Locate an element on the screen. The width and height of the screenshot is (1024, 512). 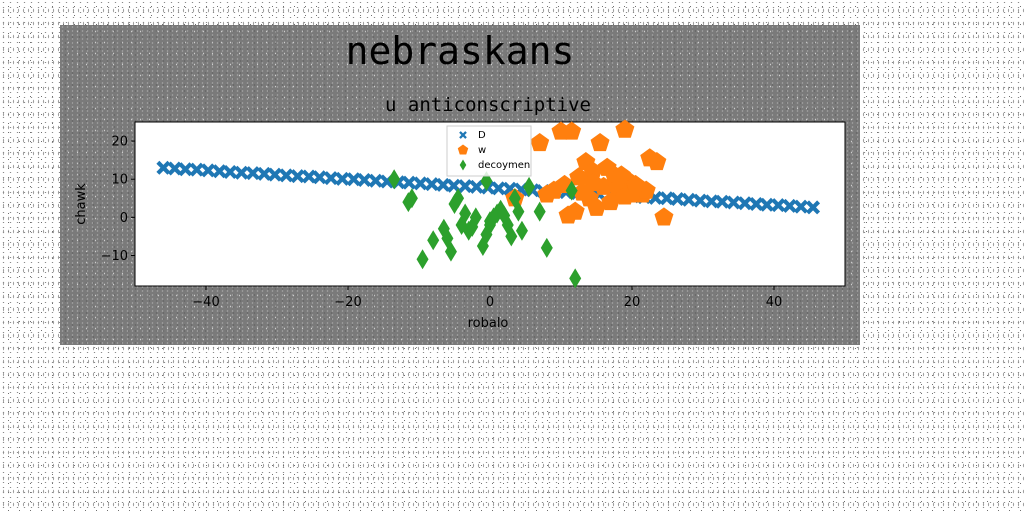
figure-suptitle: nebraskans is located at coordinates (460, 51).